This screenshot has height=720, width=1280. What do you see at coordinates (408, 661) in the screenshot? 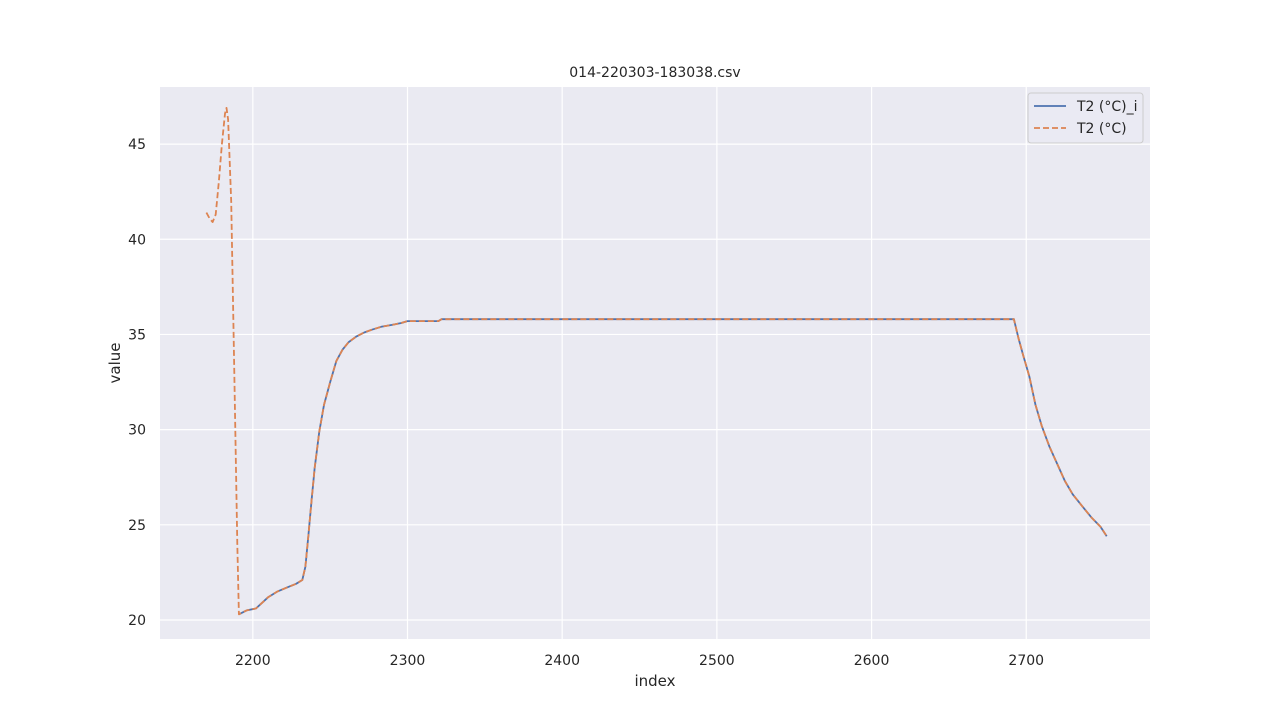
I see `x-tick-label: 2300` at bounding box center [408, 661].